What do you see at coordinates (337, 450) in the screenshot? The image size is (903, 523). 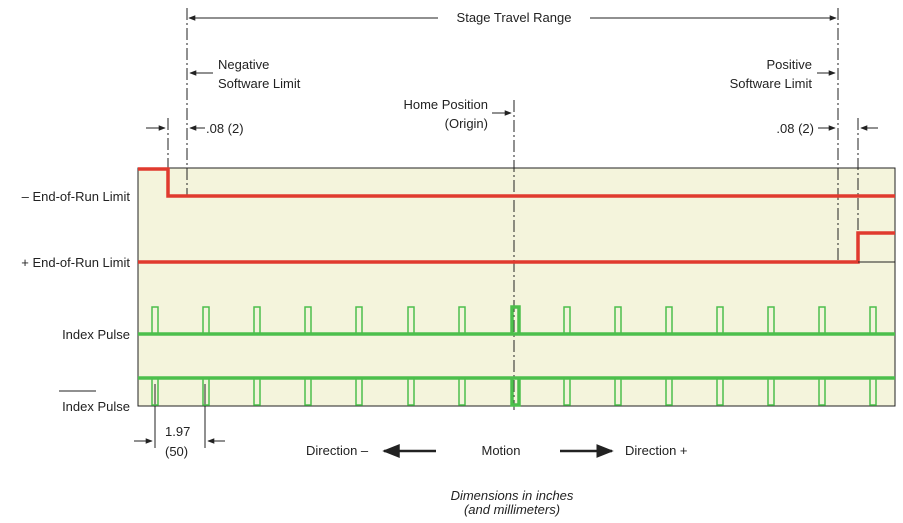 I see `direction-negative-label: Direction –` at bounding box center [337, 450].